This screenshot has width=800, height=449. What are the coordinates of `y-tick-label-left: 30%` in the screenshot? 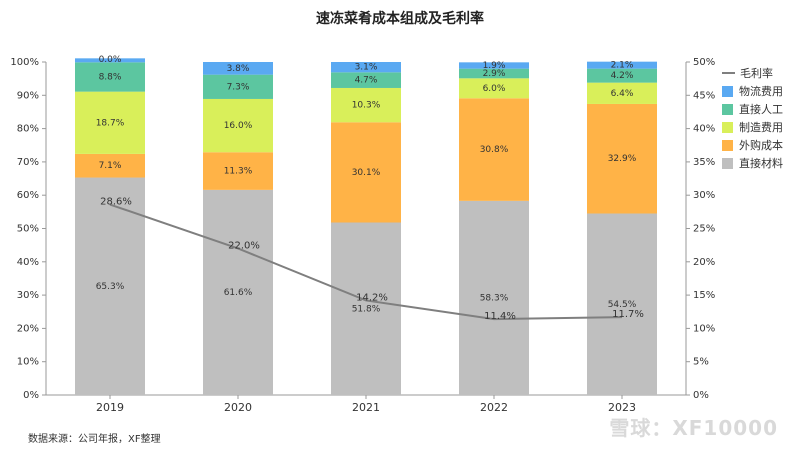 It's located at (28, 295).